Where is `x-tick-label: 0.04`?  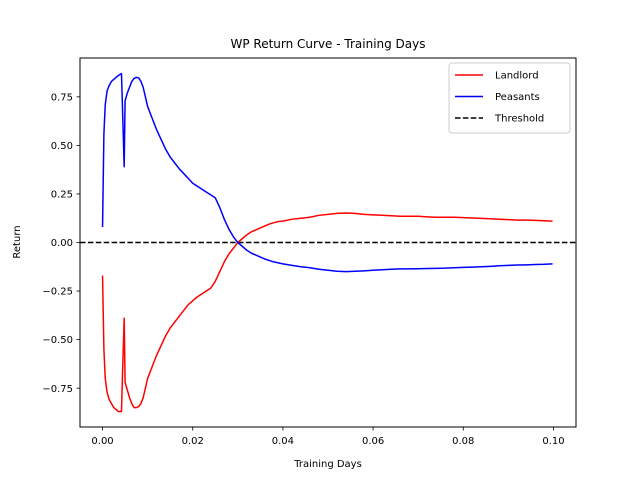 x-tick-label: 0.04 is located at coordinates (283, 441).